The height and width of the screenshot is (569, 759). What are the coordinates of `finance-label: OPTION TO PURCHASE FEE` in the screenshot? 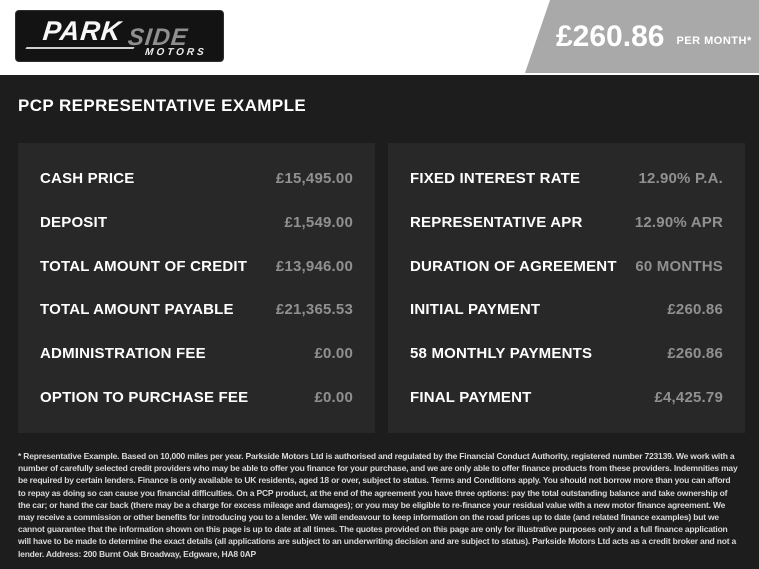 It's located at (144, 397).